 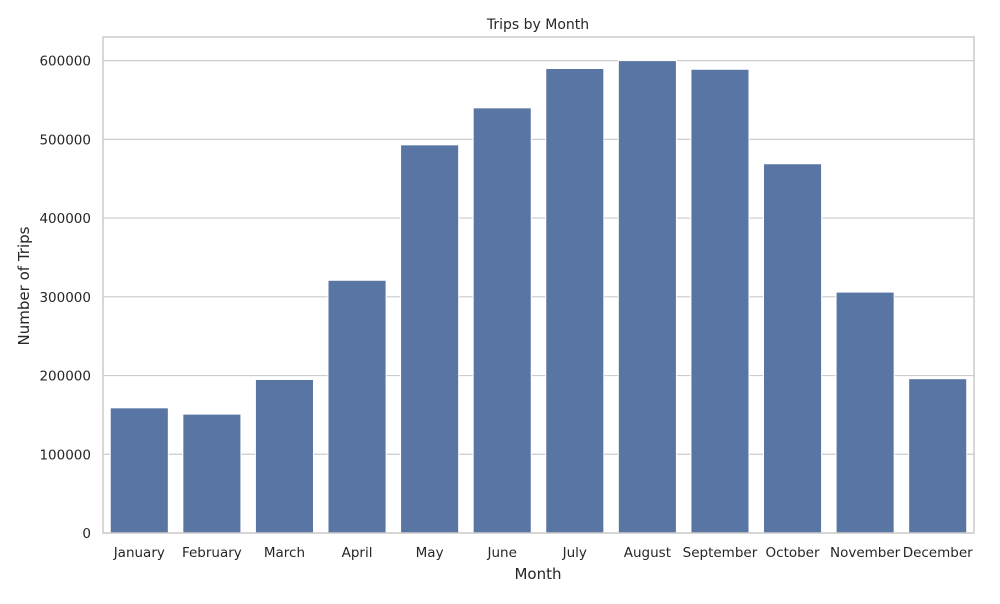 What do you see at coordinates (720, 301) in the screenshot?
I see `bar-september` at bounding box center [720, 301].